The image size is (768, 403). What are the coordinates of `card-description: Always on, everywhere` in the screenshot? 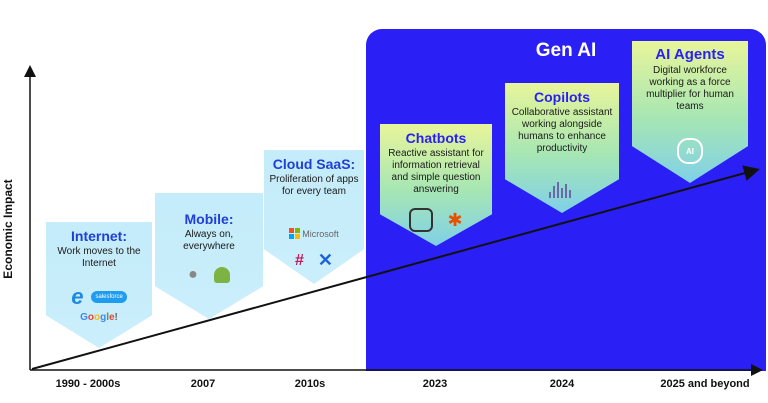 It's located at (209, 240).